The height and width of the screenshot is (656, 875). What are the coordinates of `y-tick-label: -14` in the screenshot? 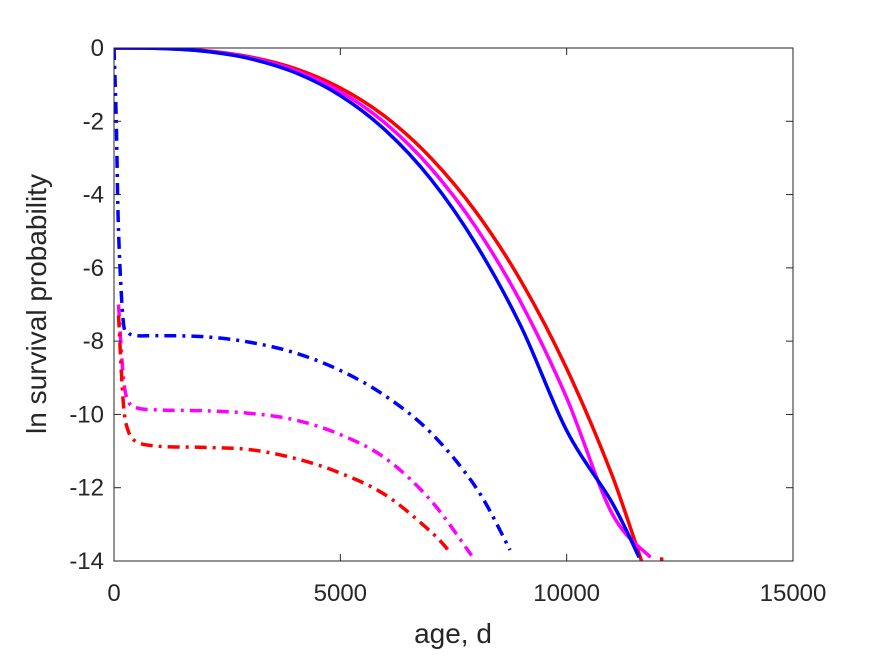 It's located at (86, 561).